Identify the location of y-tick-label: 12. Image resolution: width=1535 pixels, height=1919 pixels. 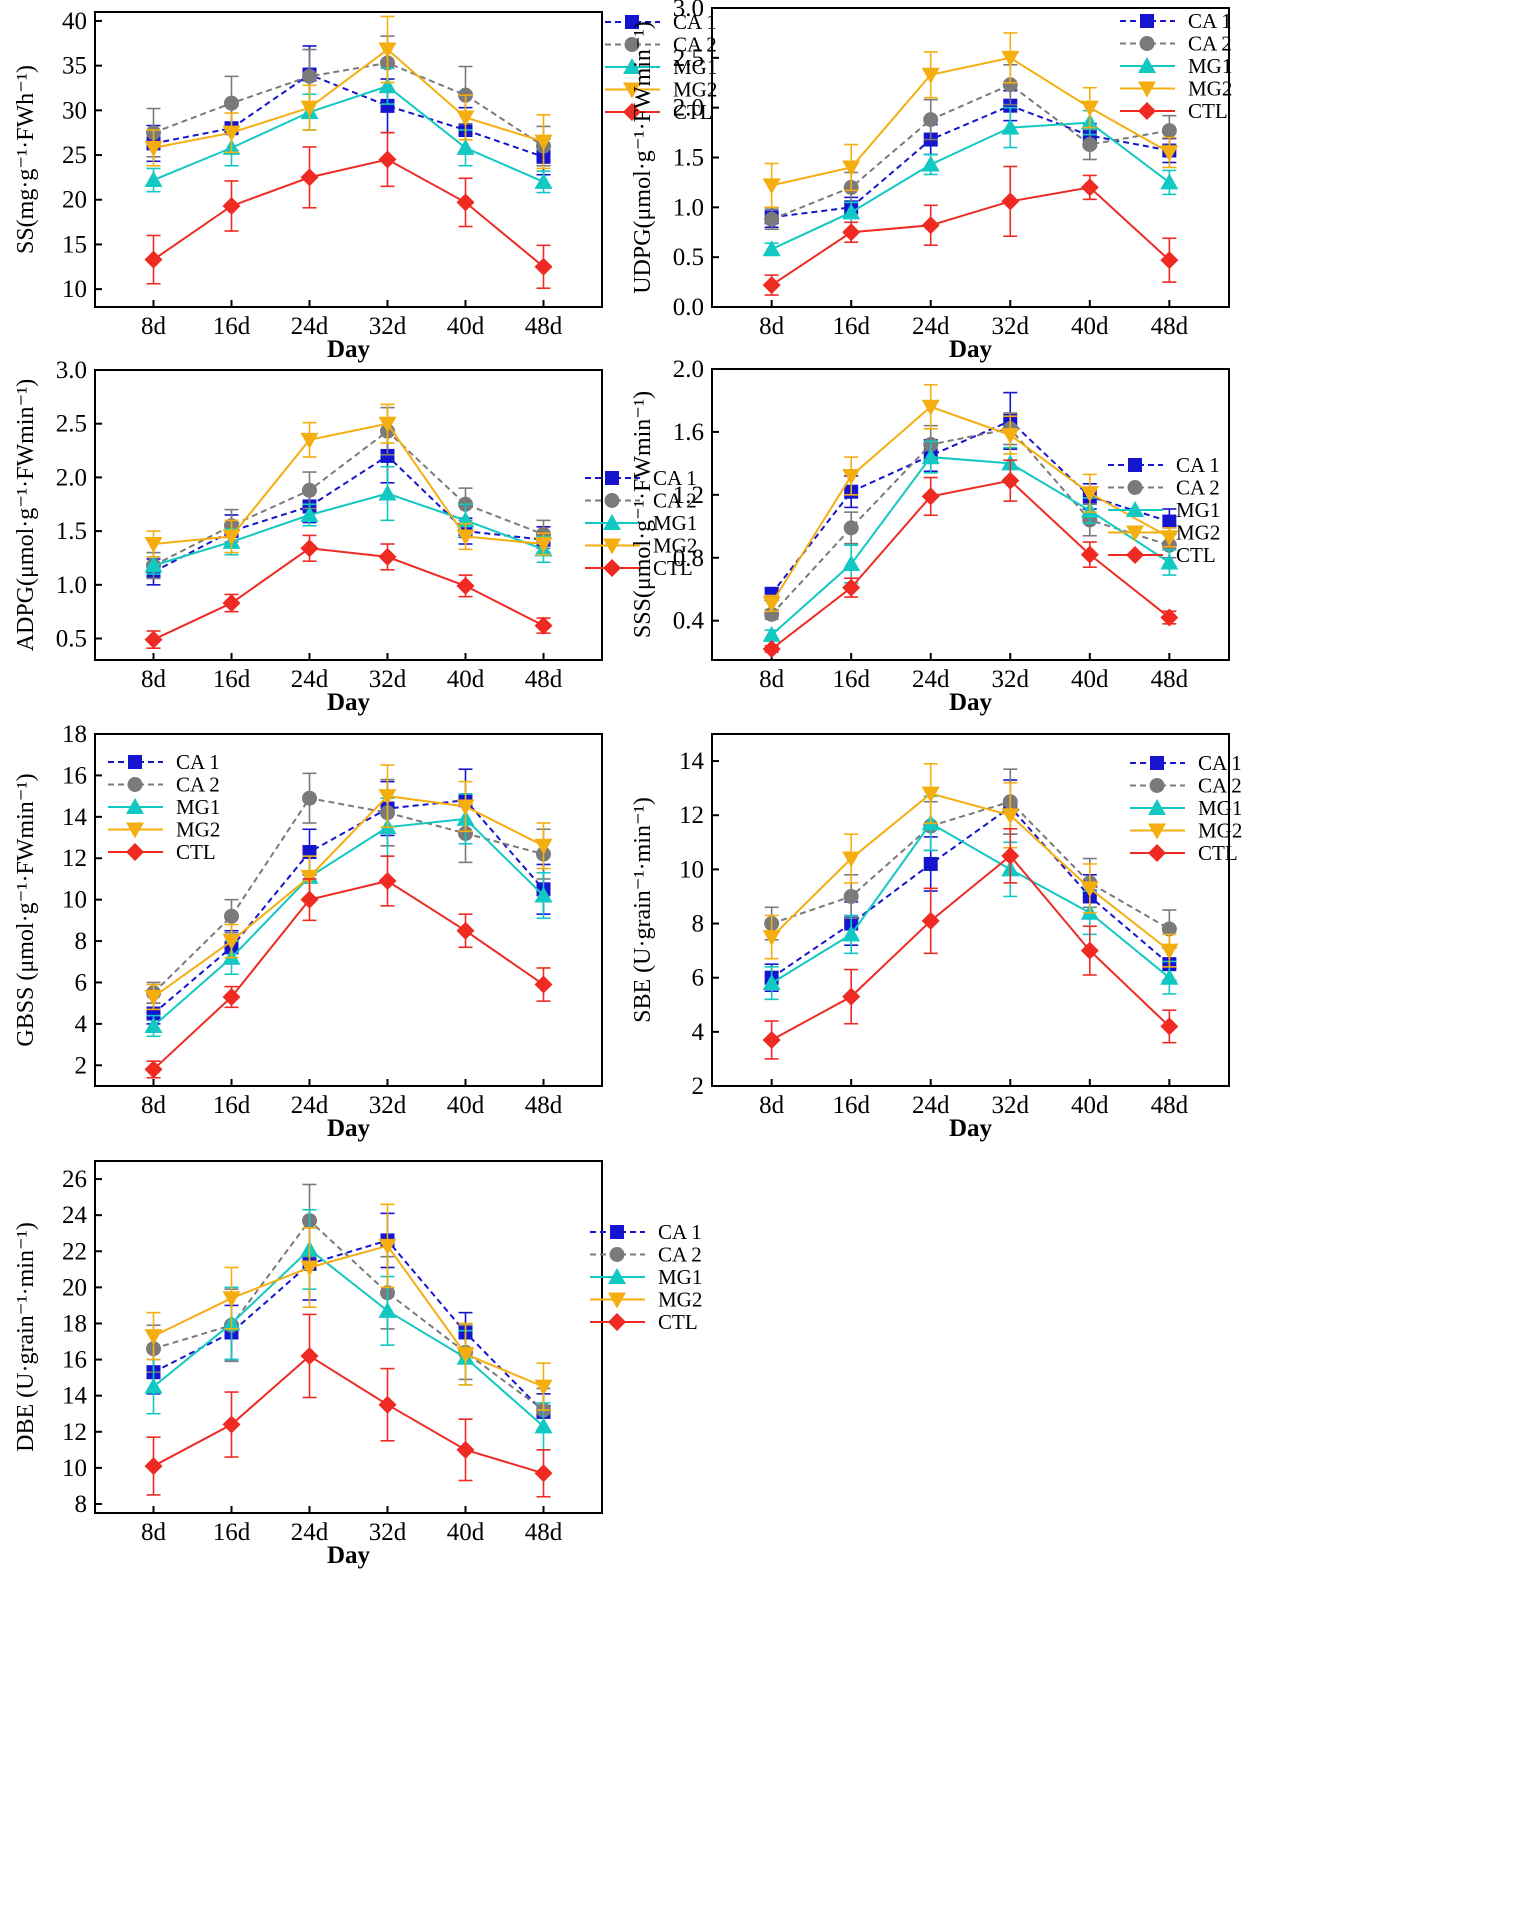
(74, 858).